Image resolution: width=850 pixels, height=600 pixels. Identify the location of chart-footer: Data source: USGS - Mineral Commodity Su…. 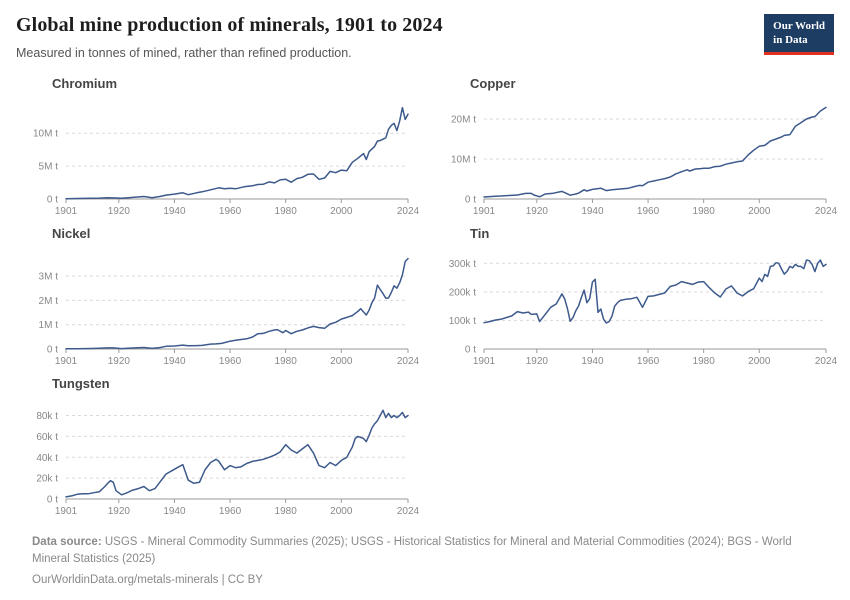
(425, 556).